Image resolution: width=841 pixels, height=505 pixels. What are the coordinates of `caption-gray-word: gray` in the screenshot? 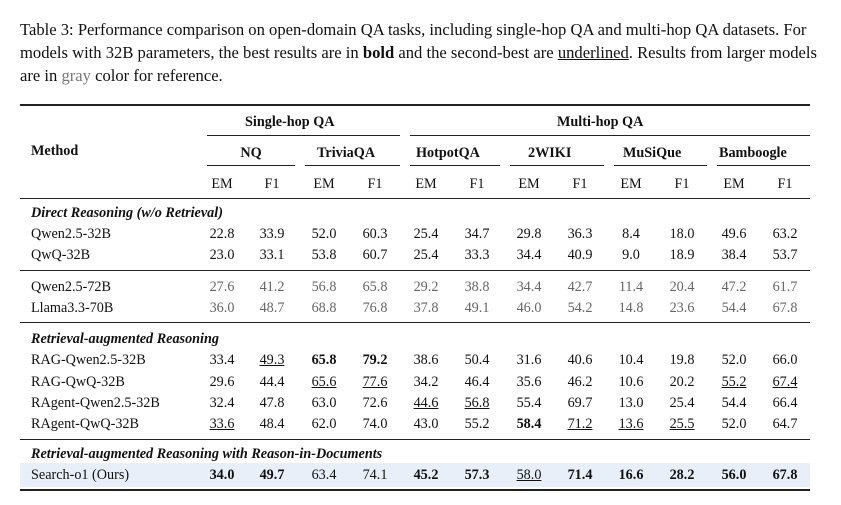 It's located at (76, 75).